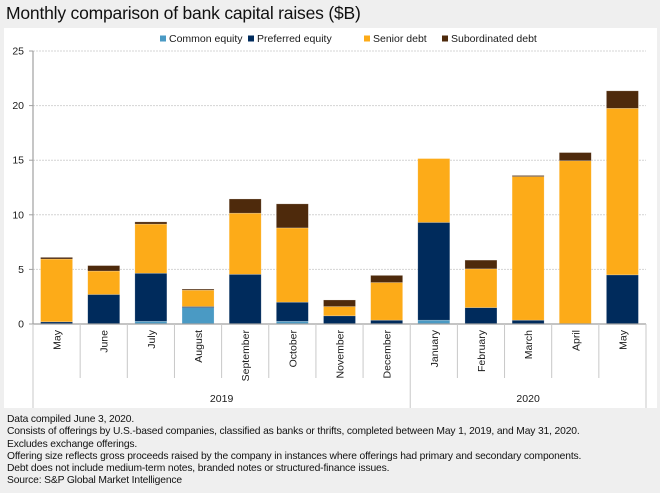 The image size is (660, 493). I want to click on footnote-source: Source: S&P Global Market Intelligence, so click(94, 481).